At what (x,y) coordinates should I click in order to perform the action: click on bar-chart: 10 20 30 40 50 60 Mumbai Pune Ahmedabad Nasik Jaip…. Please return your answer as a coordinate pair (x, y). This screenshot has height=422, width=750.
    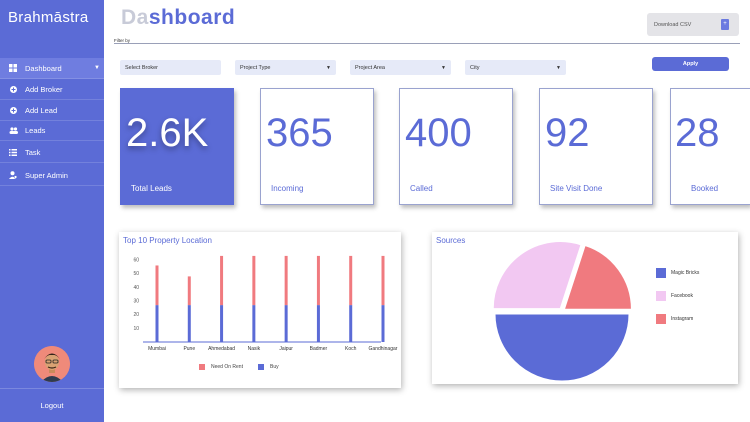
    Looking at the image, I should click on (265, 303).